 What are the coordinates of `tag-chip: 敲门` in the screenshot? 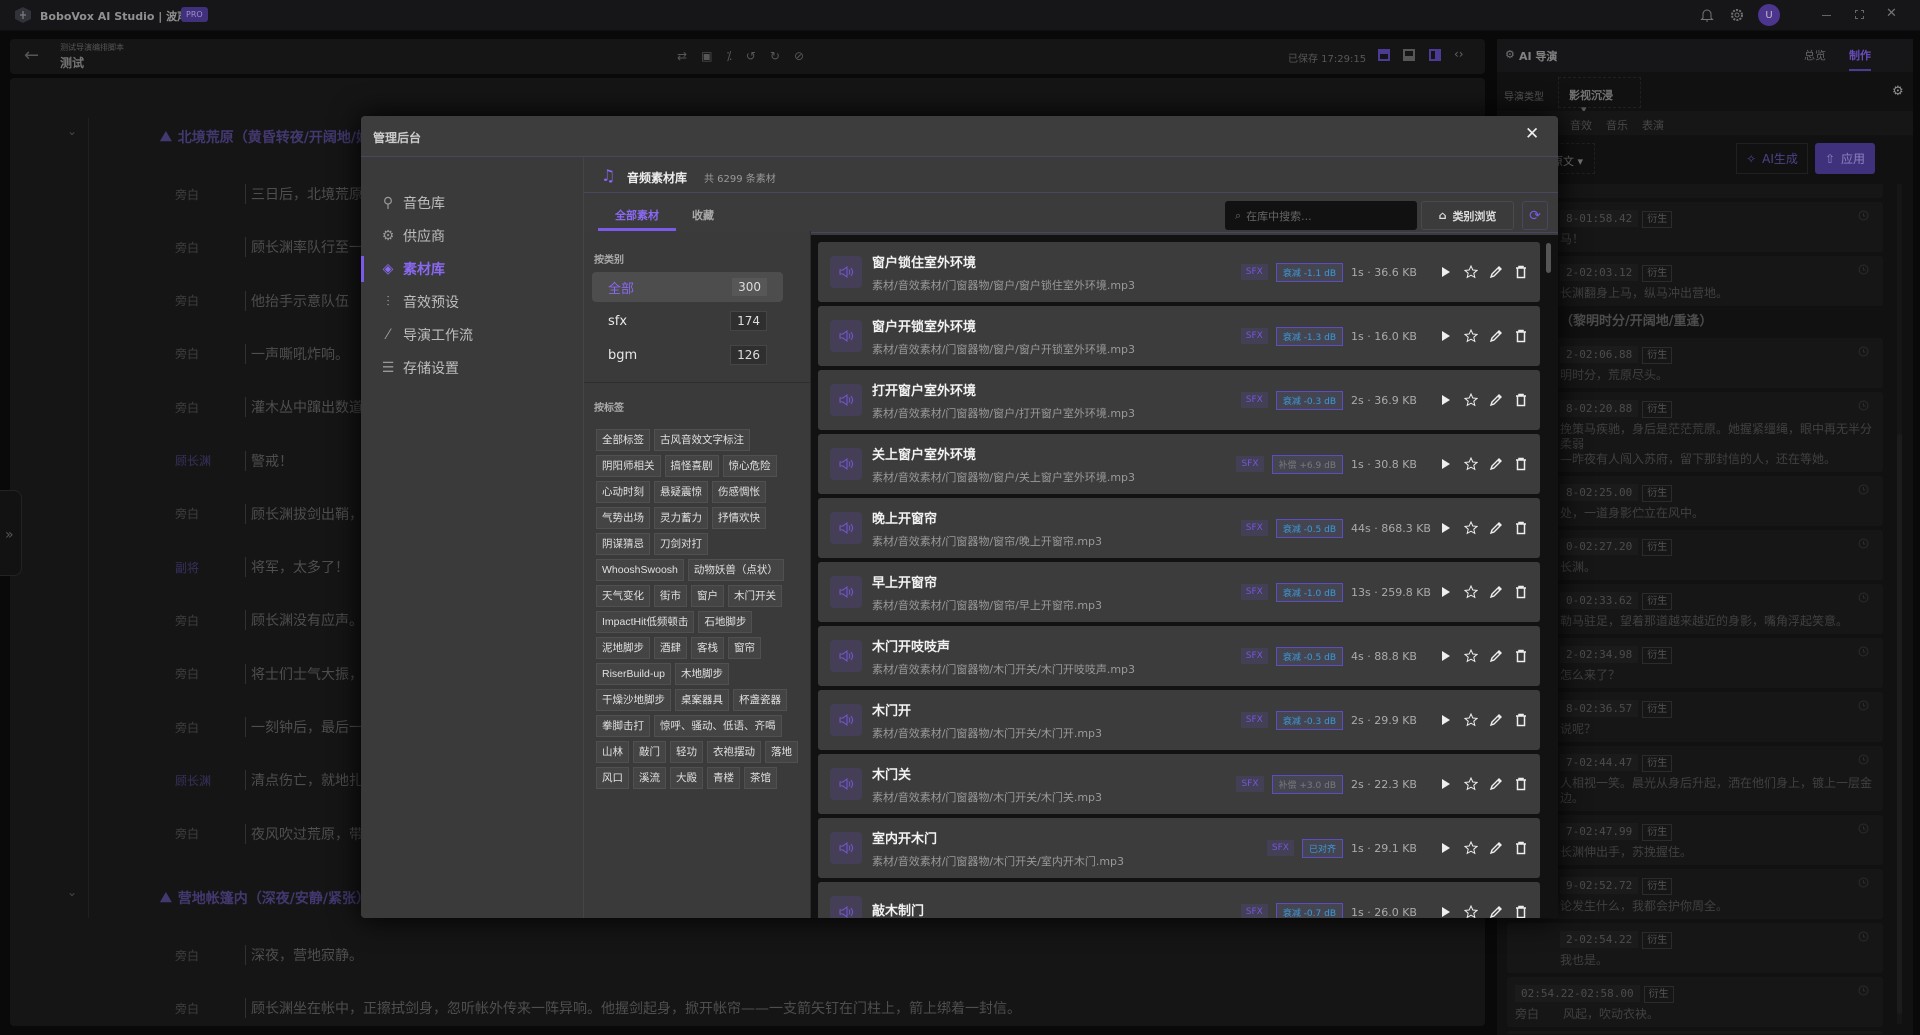 It's located at (649, 752).